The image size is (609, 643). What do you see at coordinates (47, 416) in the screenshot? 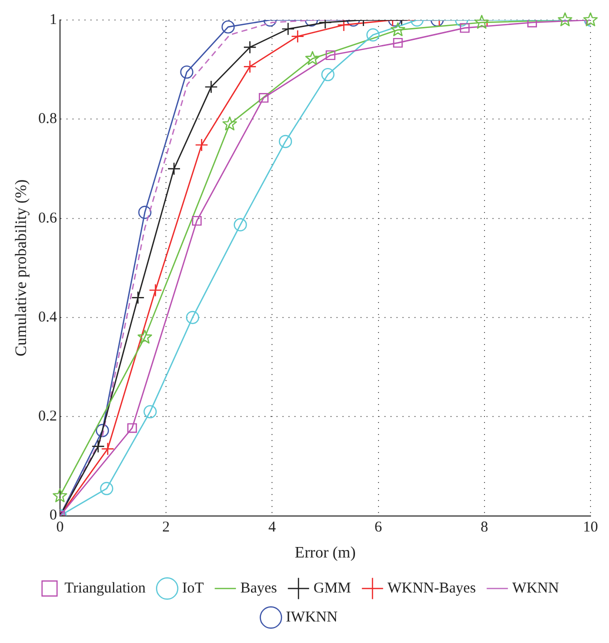
I see `y-tick-label: 0.2` at bounding box center [47, 416].